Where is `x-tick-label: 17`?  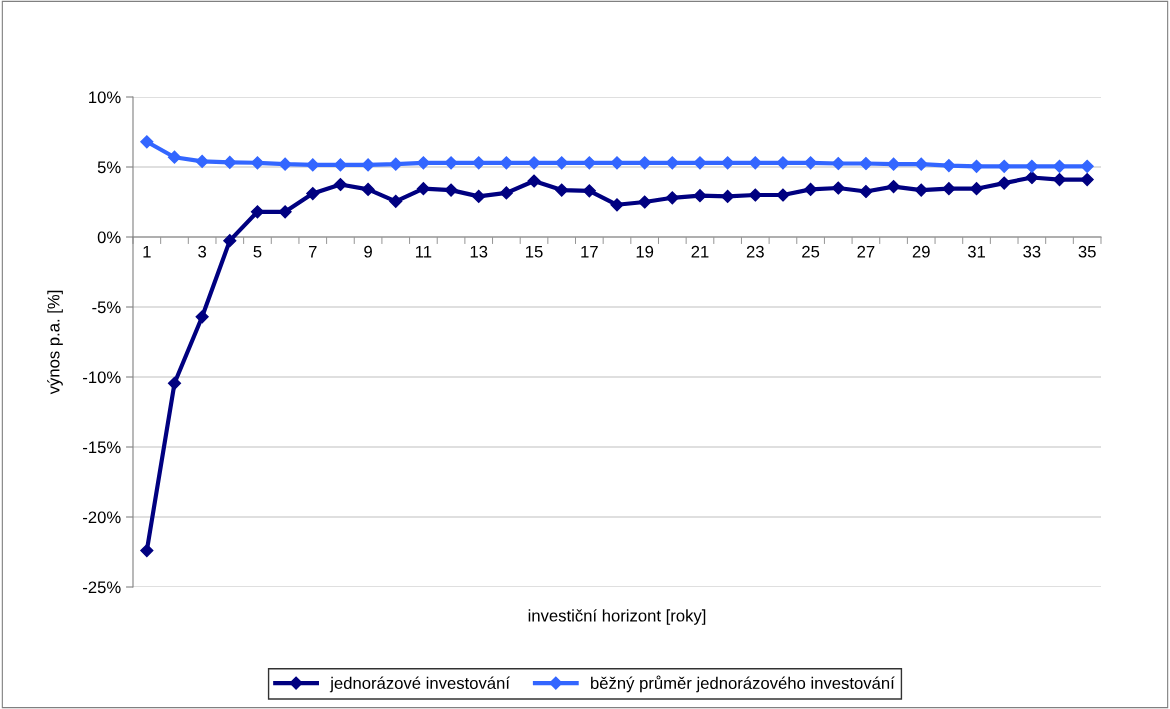
x-tick-label: 17 is located at coordinates (589, 251).